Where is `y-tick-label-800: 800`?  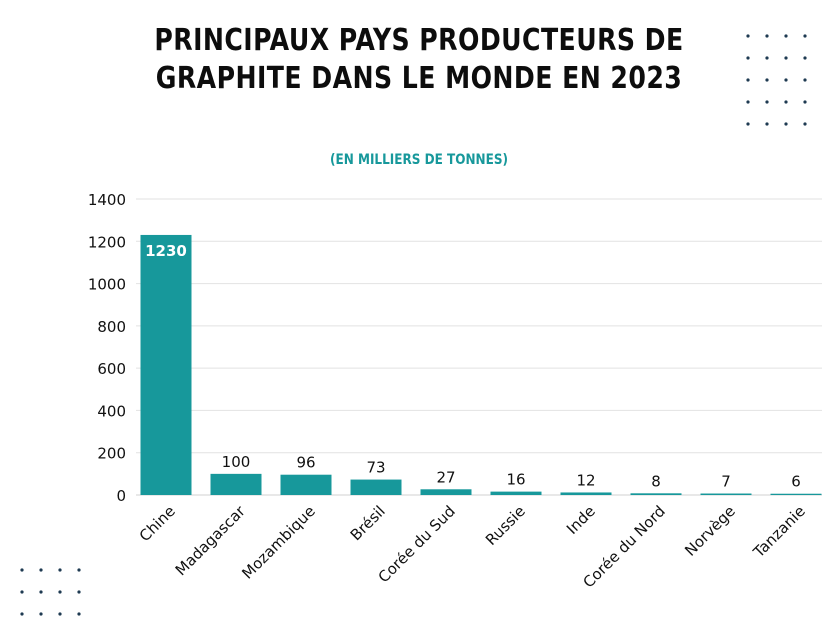 y-tick-label-800: 800 is located at coordinates (111, 327).